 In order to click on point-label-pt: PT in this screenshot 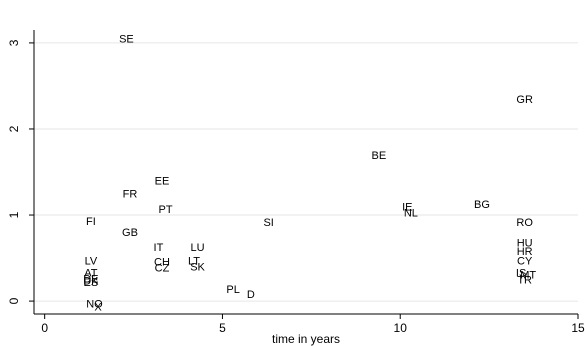, I will do `click(166, 210)`.